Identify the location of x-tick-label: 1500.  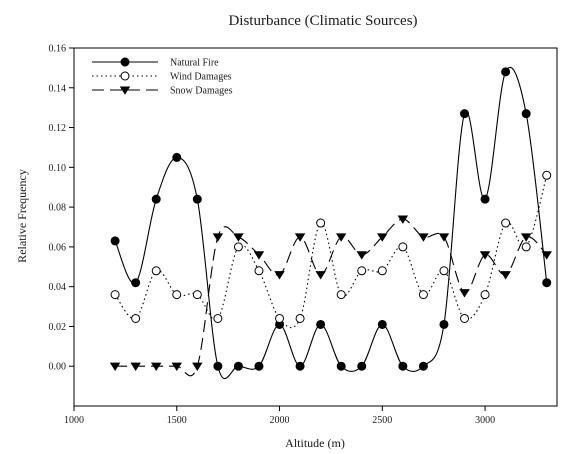
(177, 420).